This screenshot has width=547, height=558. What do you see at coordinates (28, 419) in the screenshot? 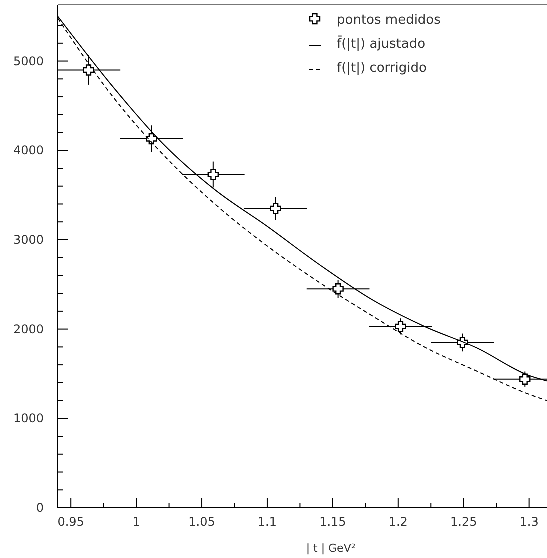
I see `y-tick-label: 1000` at bounding box center [28, 419].